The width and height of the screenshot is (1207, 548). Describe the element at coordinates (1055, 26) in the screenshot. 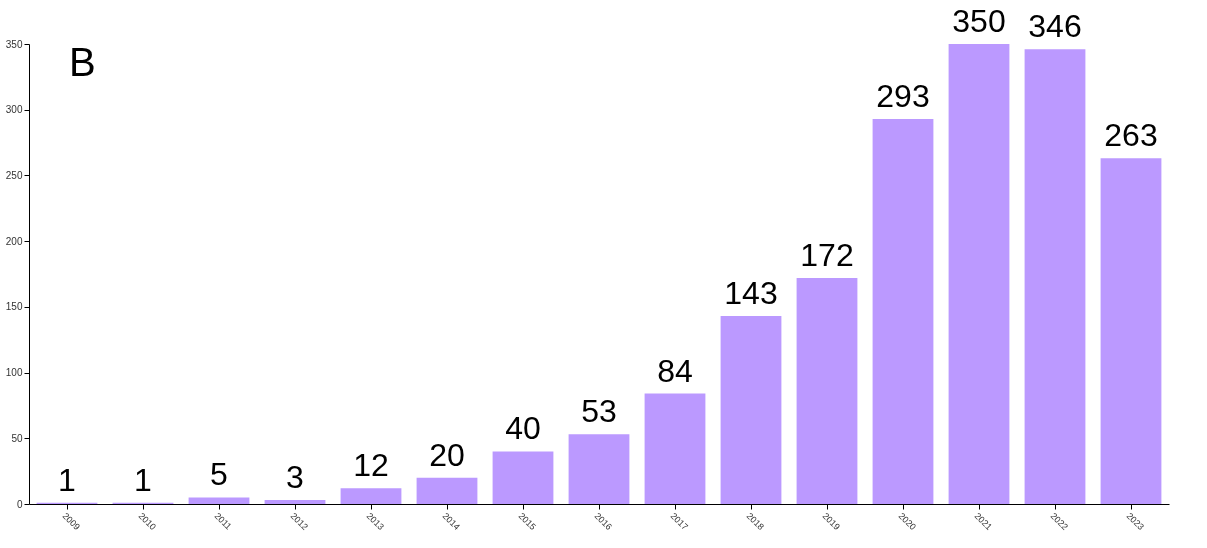

I see `data-label: 346` at that location.